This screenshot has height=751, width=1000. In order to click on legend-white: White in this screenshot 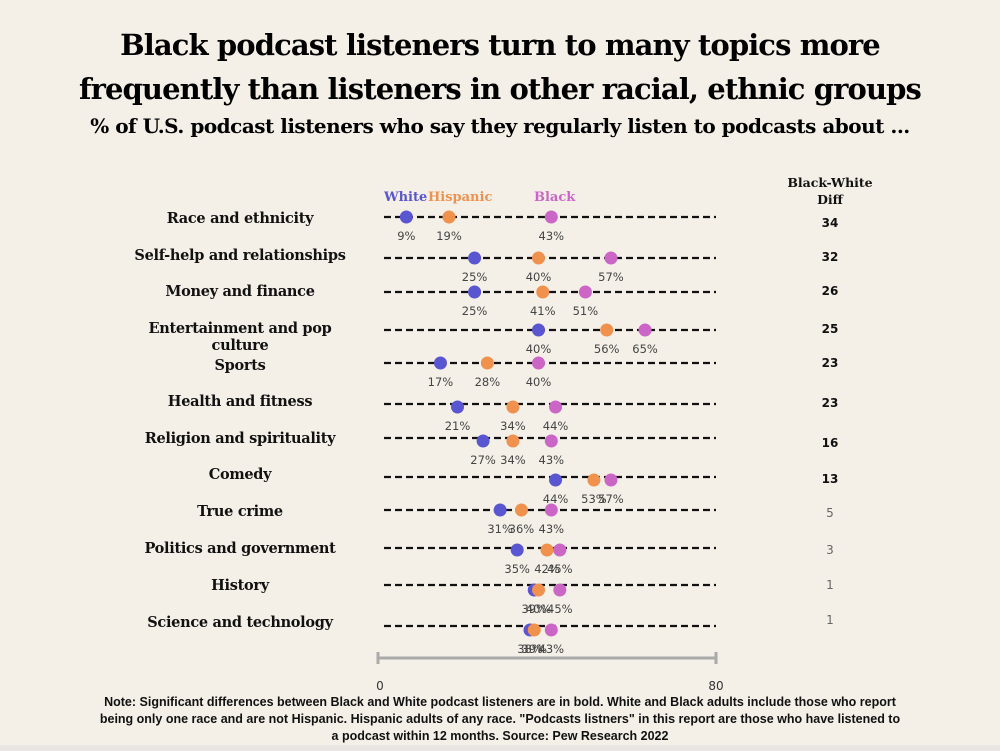, I will do `click(406, 197)`.